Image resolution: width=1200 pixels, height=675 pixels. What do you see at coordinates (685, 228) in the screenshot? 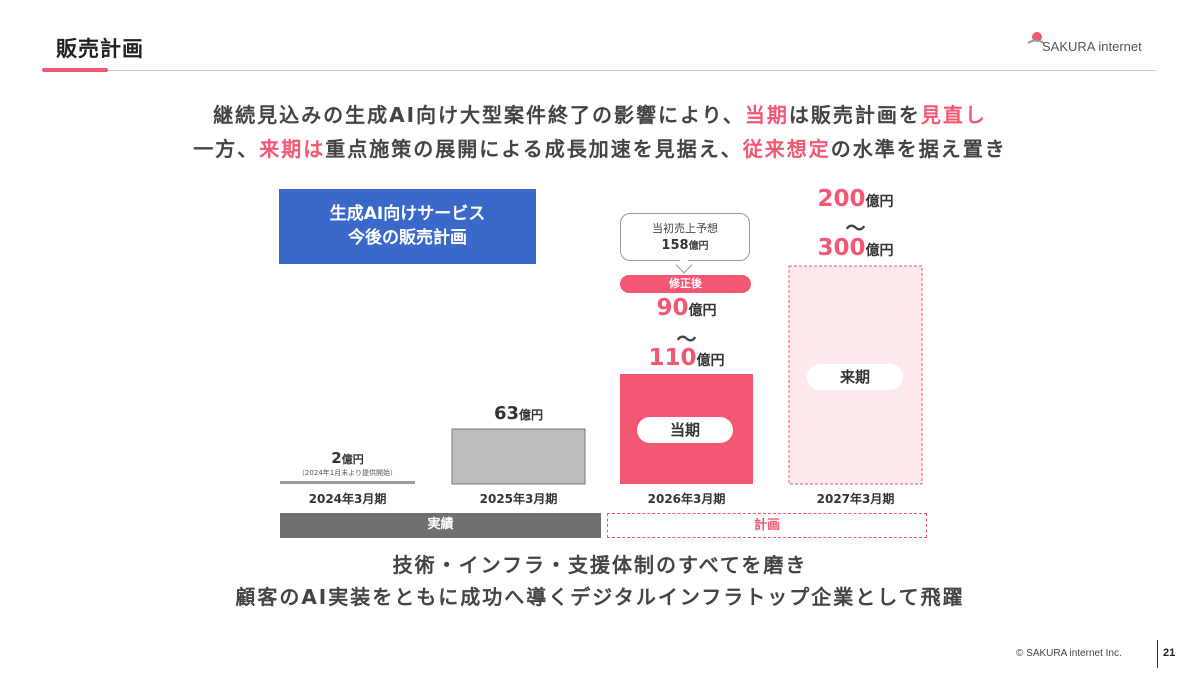
I see `callout-label: 当初売上予想` at bounding box center [685, 228].